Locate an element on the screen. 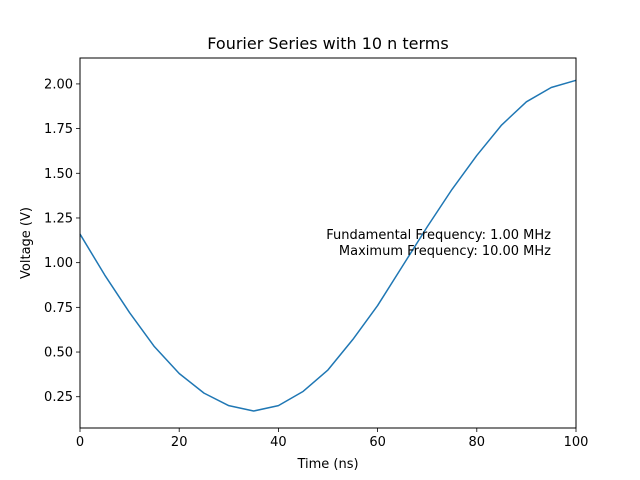 Image resolution: width=640 pixels, height=480 pixels. y-tick-label: 1.00 is located at coordinates (58, 263).